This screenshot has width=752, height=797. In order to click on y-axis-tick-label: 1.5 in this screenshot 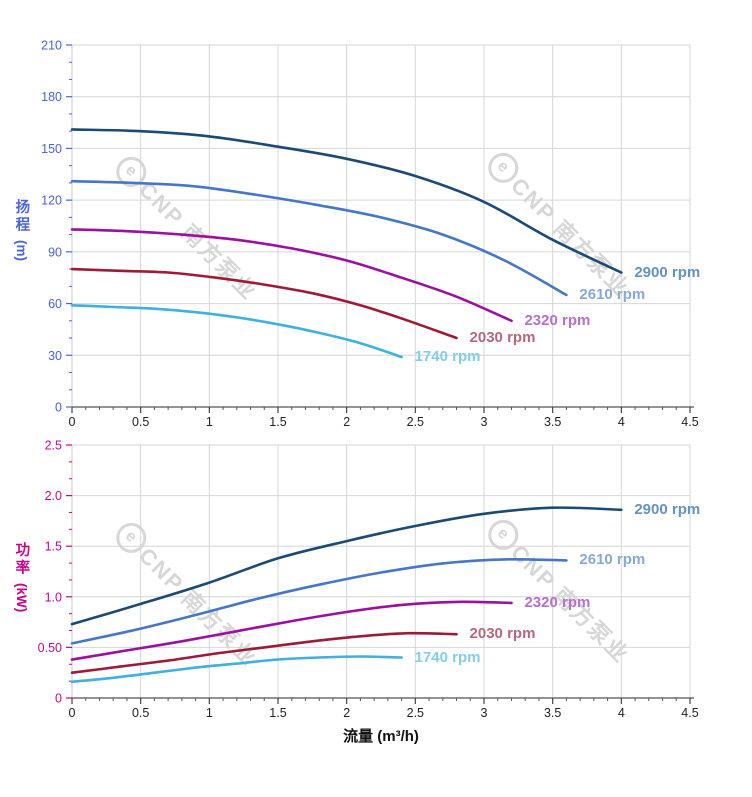, I will do `click(53, 547)`.